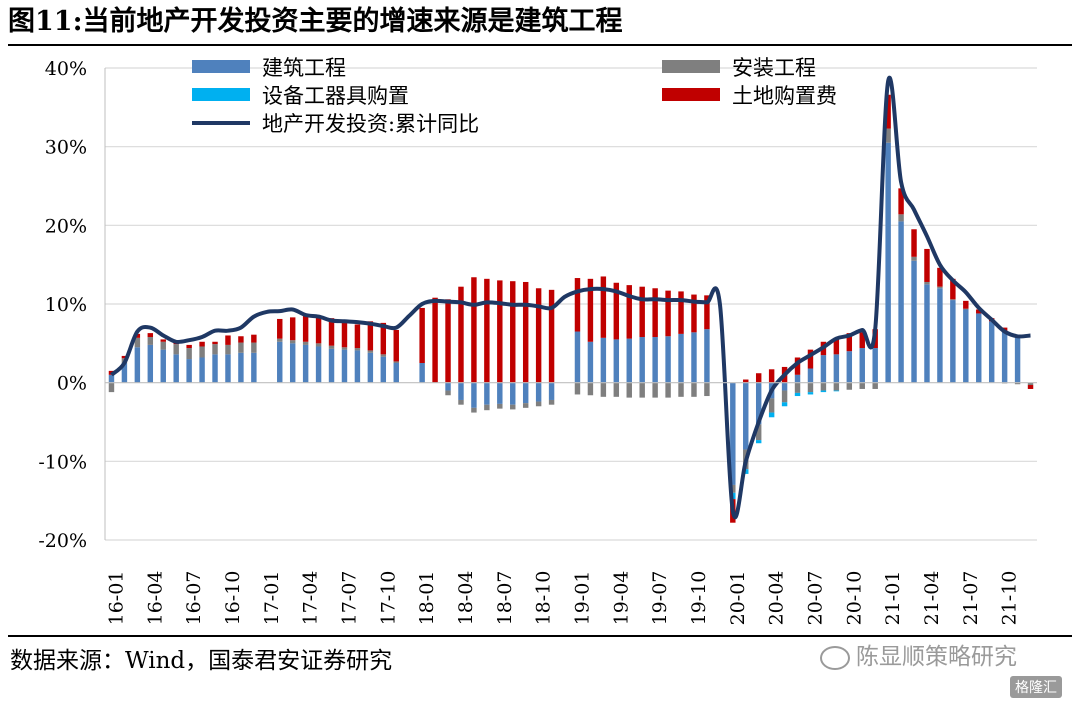  I want to click on x-tick-label: 19-04, so click(621, 598).